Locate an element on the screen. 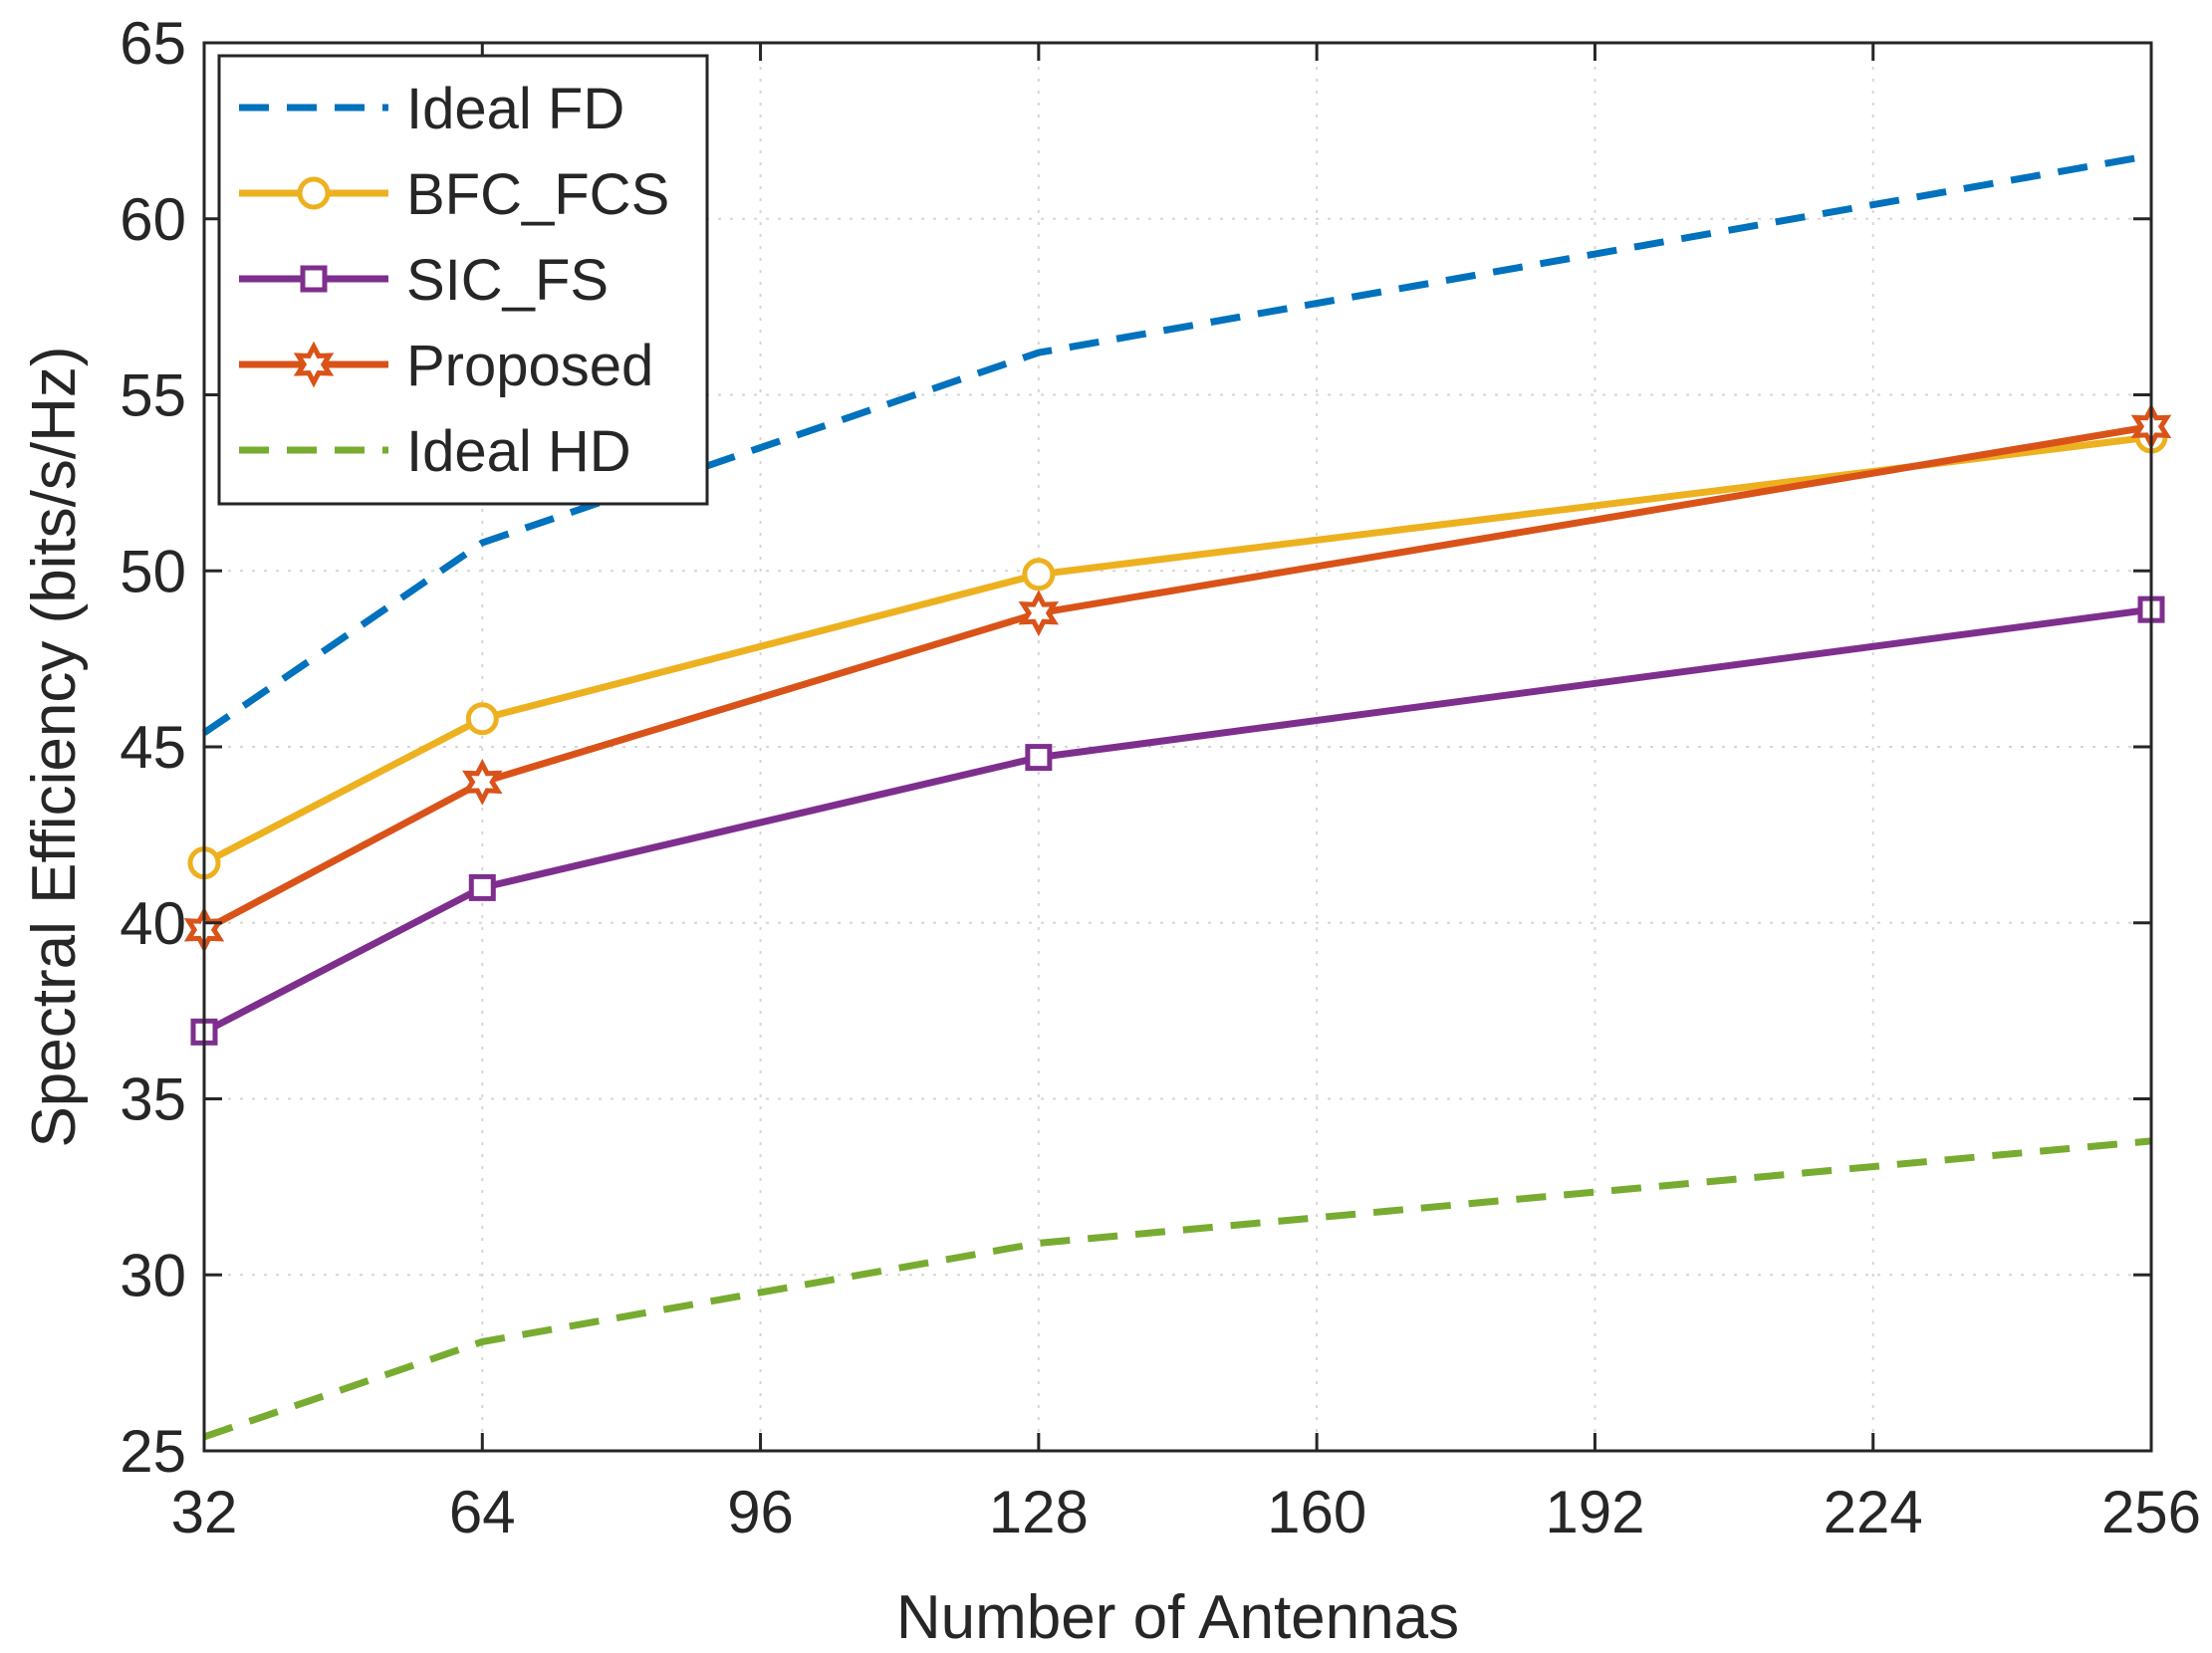  legend-marker-bfc-fcs is located at coordinates (314, 193).